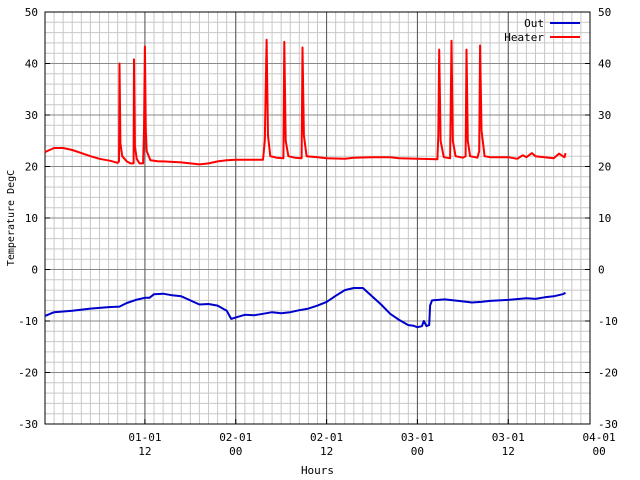 Image resolution: width=640 pixels, height=480 pixels. I want to click on y-tick-label-right: 50, so click(604, 12).